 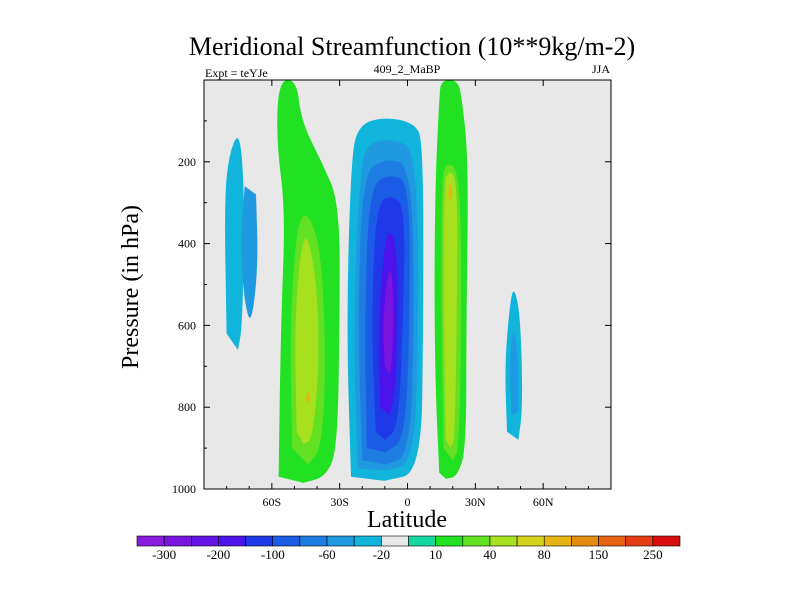 I want to click on colorbar-label: 250, so click(x=653, y=554).